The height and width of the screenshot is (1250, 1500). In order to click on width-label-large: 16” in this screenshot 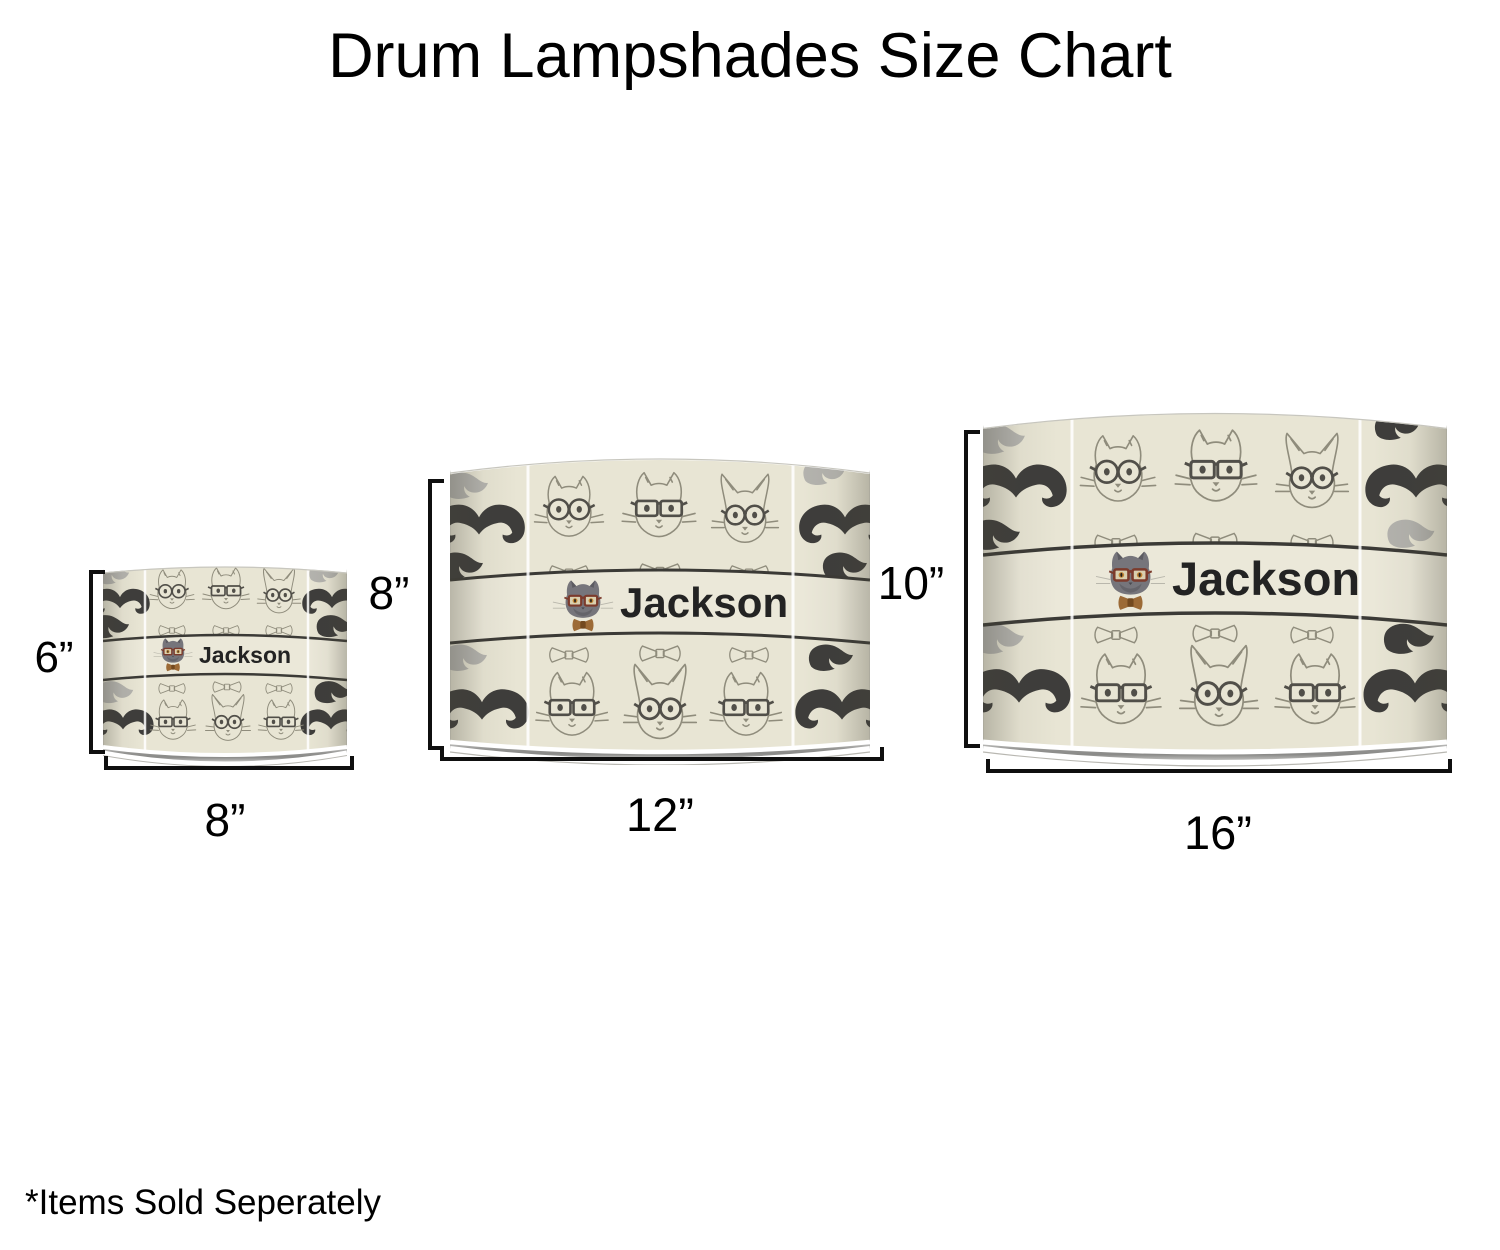, I will do `click(1218, 832)`.